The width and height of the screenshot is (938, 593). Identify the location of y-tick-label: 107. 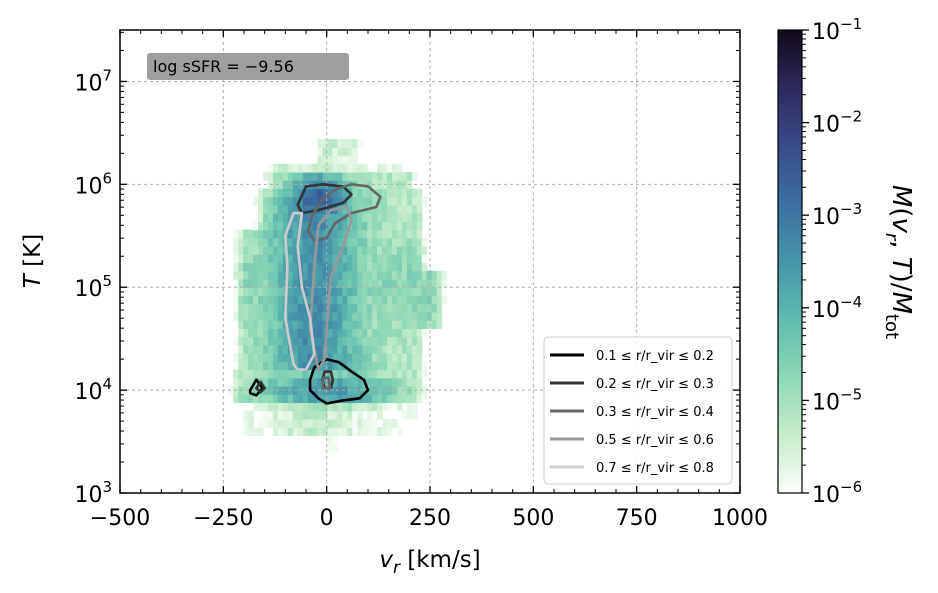
(93, 81).